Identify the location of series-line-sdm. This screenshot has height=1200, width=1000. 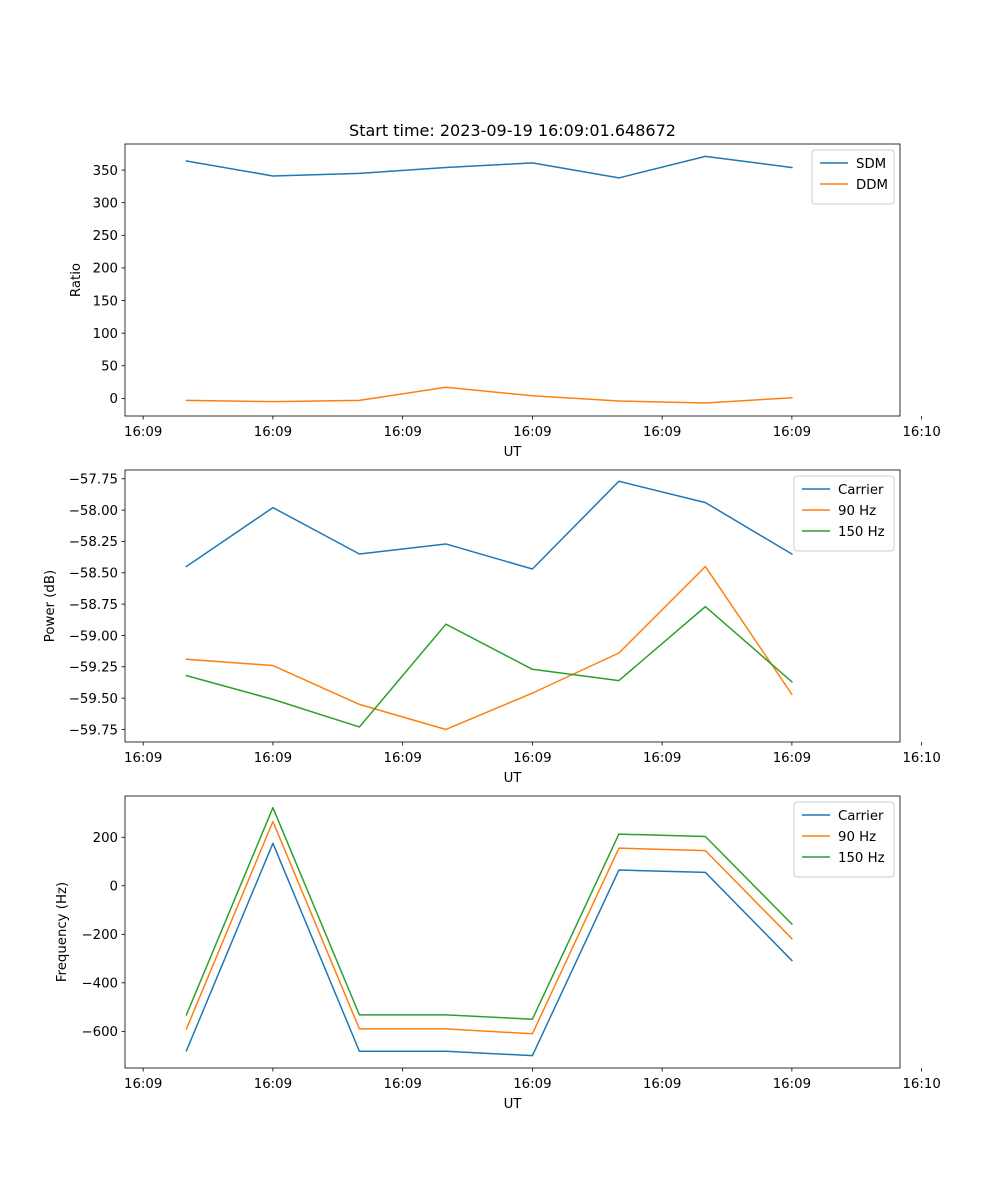
(489, 167).